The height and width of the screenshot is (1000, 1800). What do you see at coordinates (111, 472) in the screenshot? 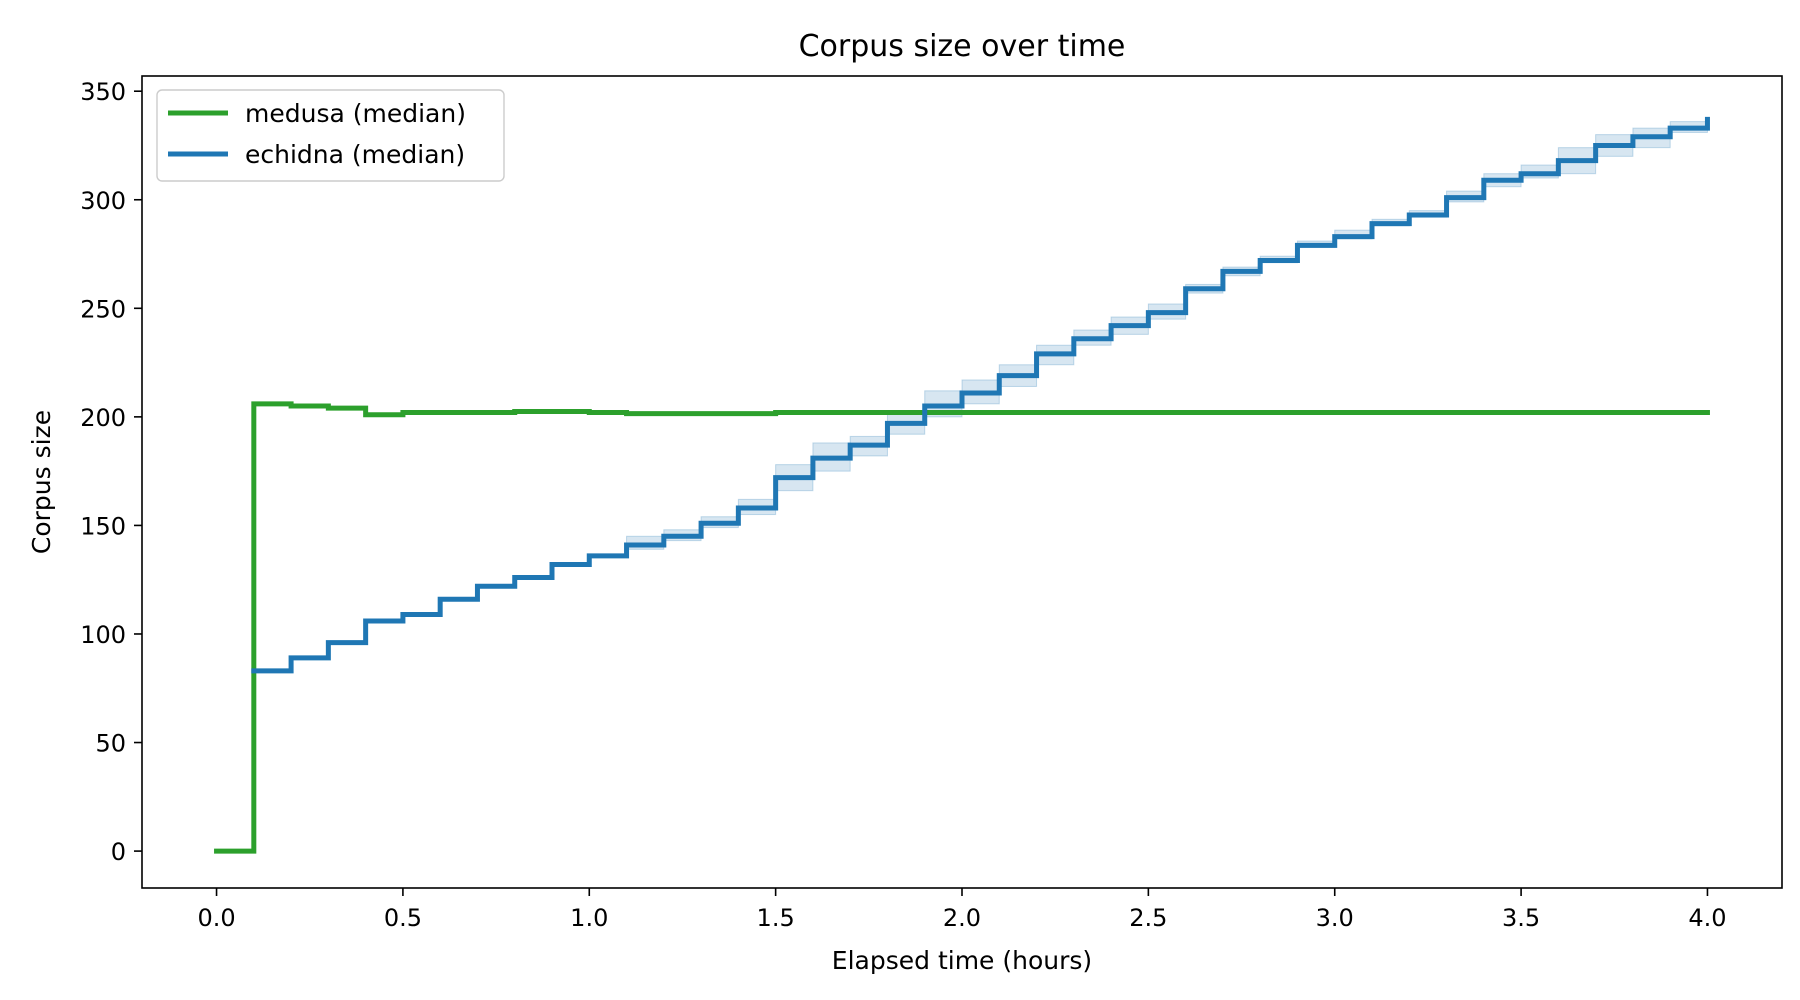
I see `y-axis: 0 50 100 150 200 250 300 350` at bounding box center [111, 472].